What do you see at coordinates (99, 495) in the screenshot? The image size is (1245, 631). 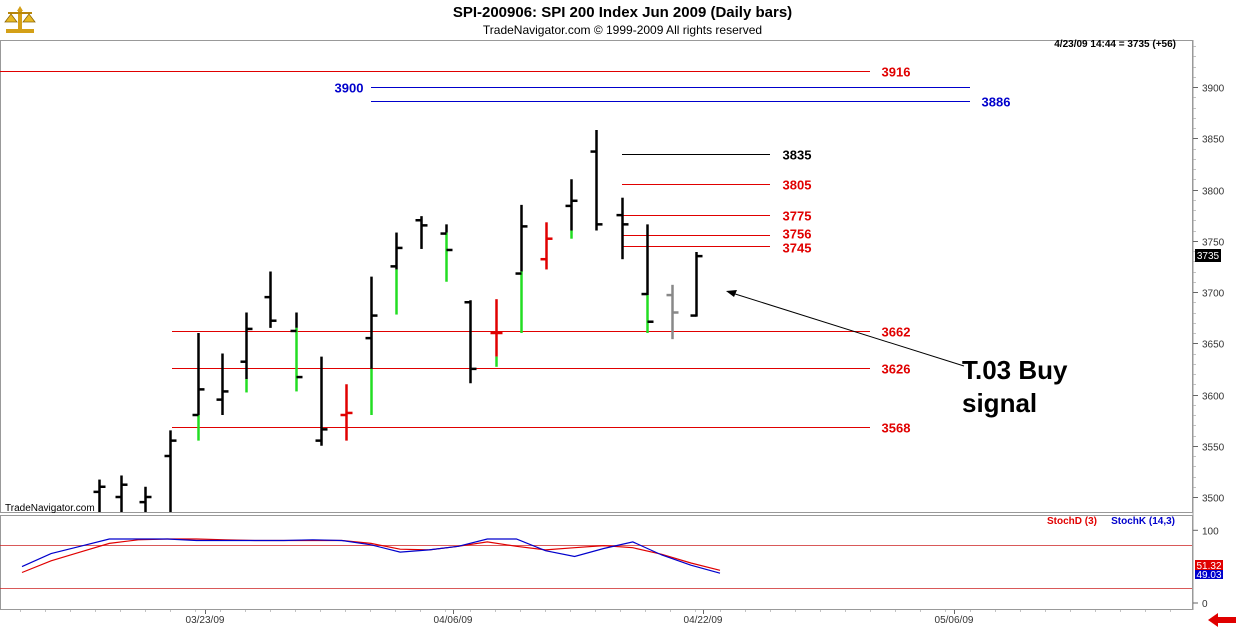 I see `price-bar-03/16/09` at bounding box center [99, 495].